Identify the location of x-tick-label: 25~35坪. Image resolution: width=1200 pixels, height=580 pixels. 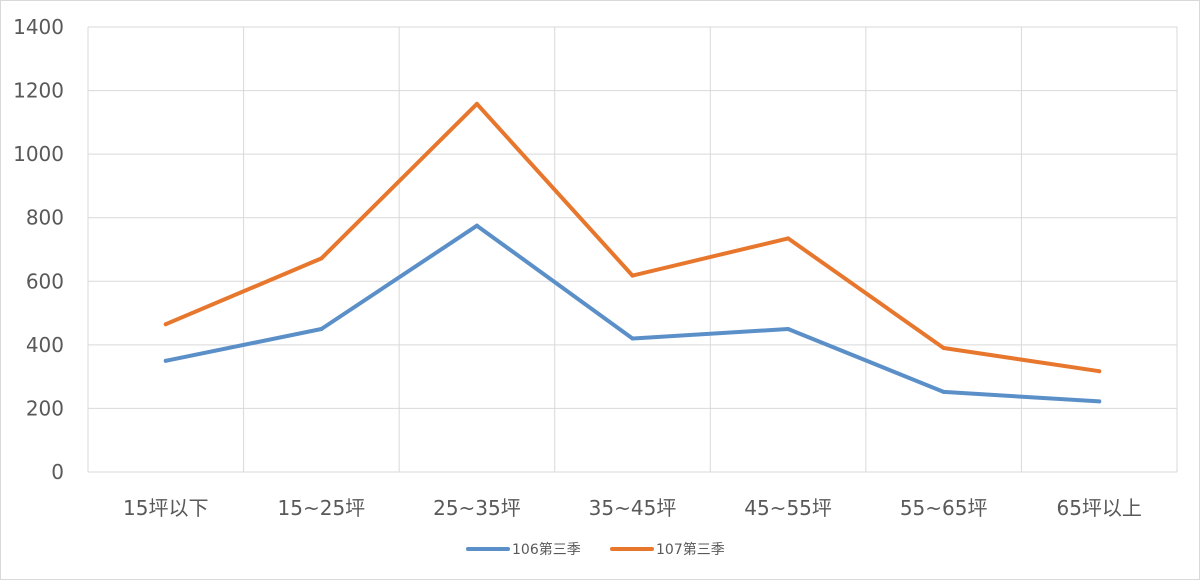
(477, 508).